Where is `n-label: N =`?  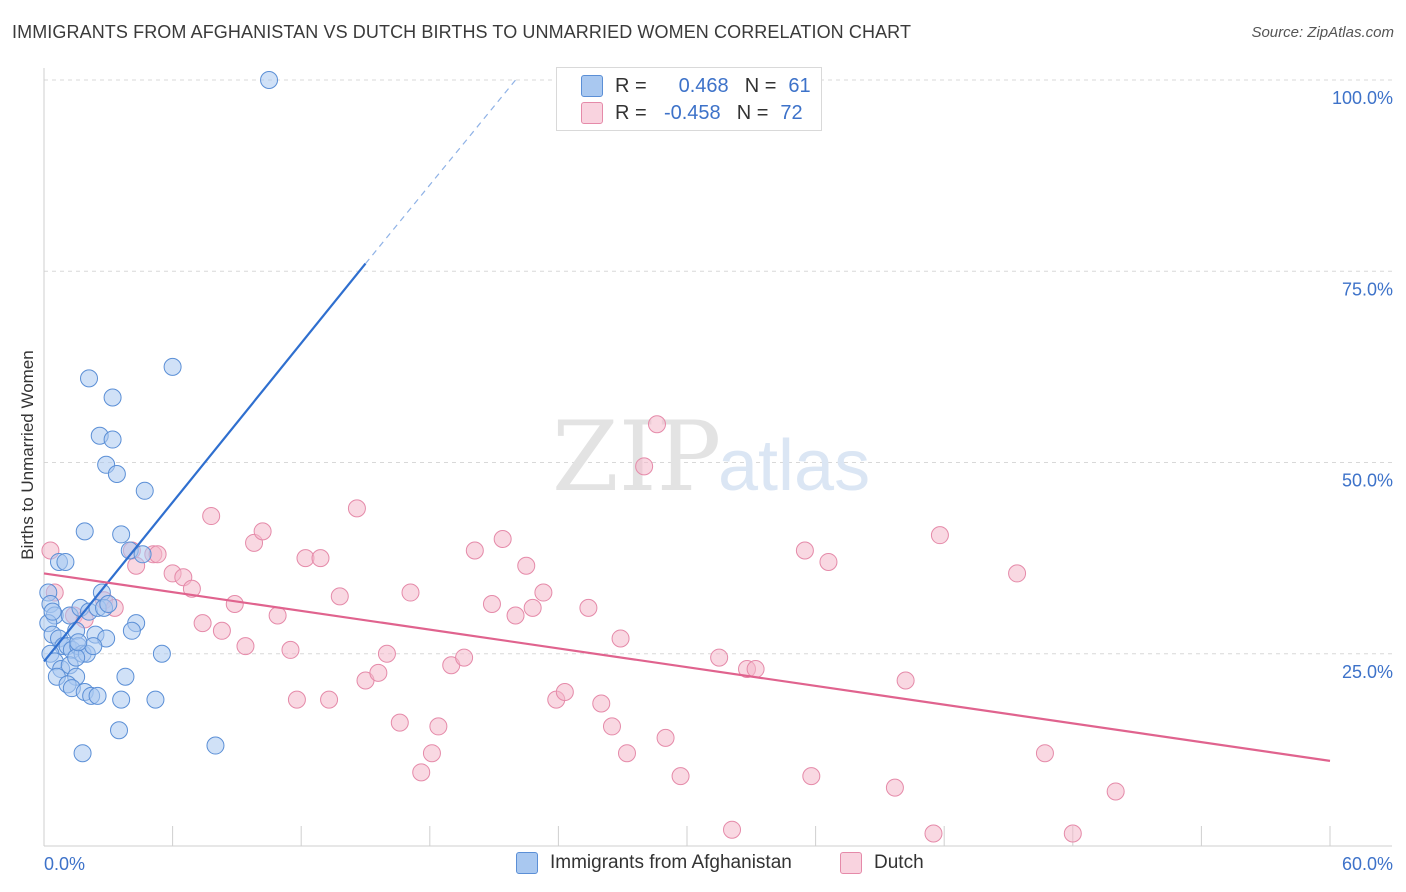 n-label: N = is located at coordinates (760, 85).